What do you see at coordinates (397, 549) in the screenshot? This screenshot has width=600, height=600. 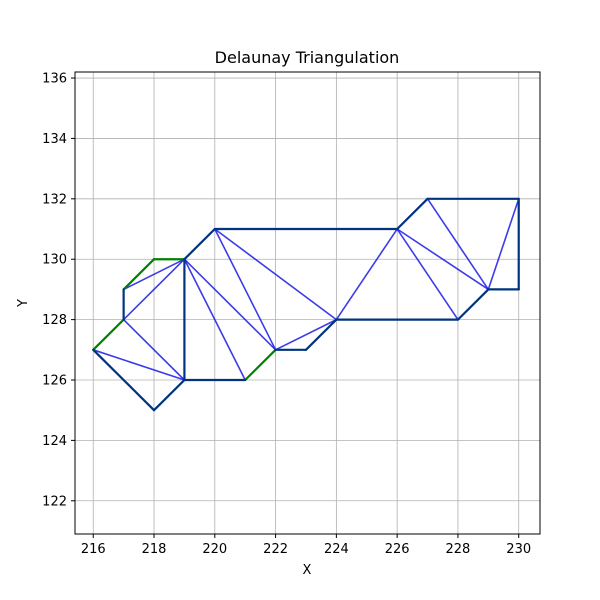 I see `x-tick-label: 226` at bounding box center [397, 549].